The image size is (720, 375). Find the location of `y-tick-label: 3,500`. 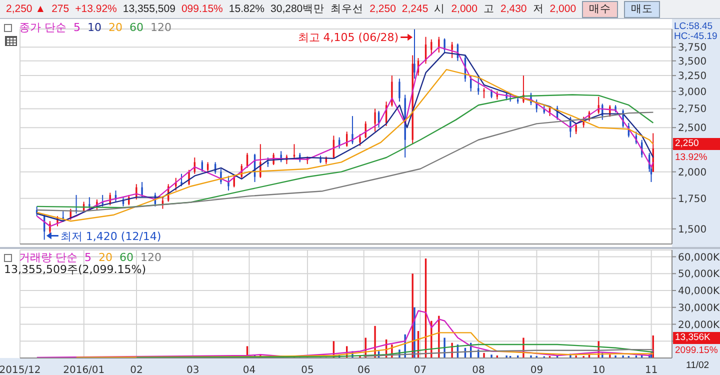

y-tick-label: 3,500 is located at coordinates (692, 62).